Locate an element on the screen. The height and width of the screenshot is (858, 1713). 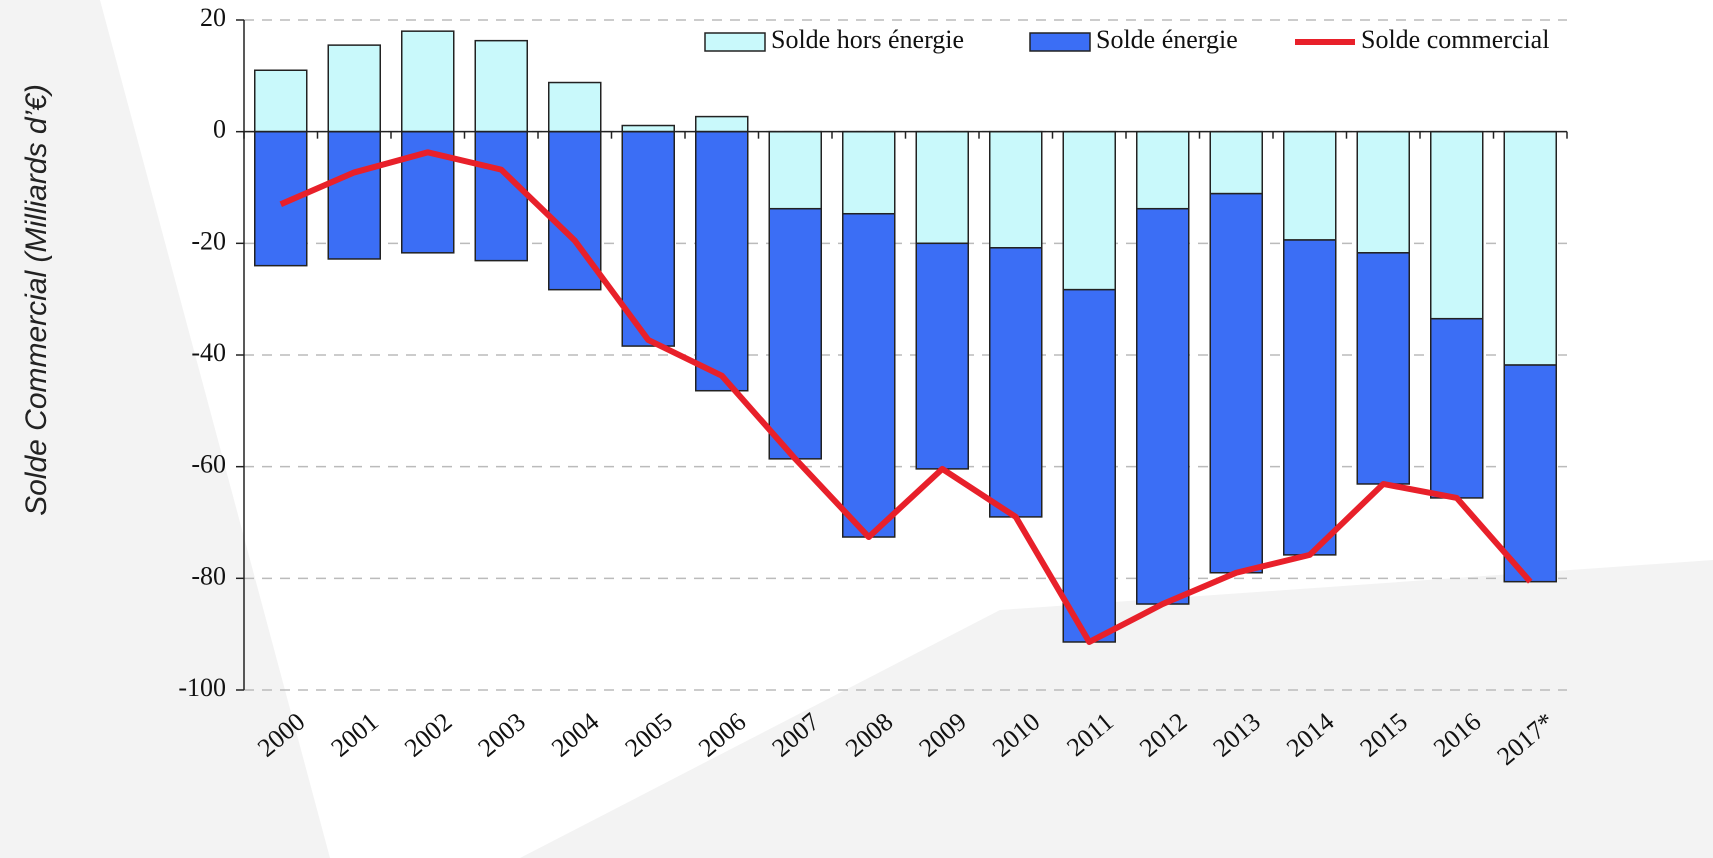
y-tick-label: -60 is located at coordinates (208, 464).